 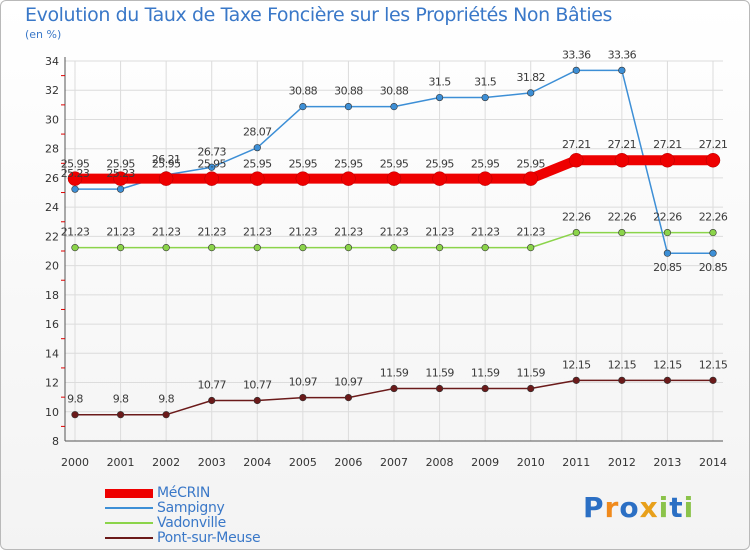 I want to click on data-label: 30.88, so click(x=394, y=91).